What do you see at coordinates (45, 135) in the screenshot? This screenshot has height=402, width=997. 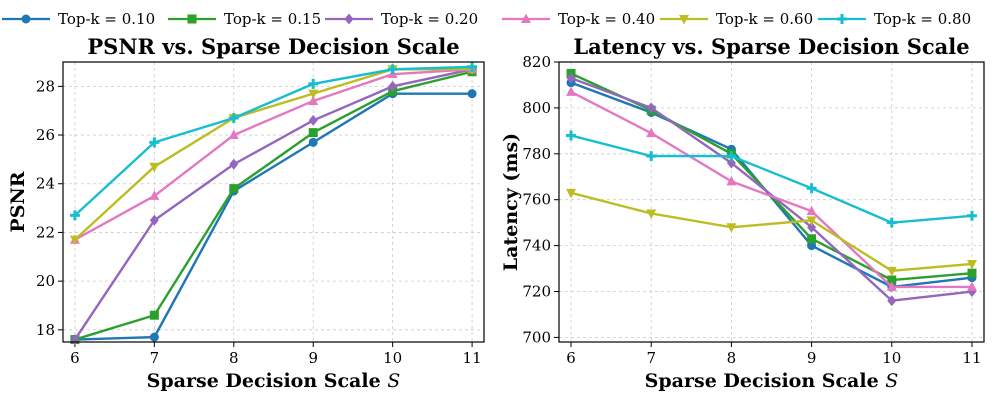 I see `y-tick-label: 26` at bounding box center [45, 135].